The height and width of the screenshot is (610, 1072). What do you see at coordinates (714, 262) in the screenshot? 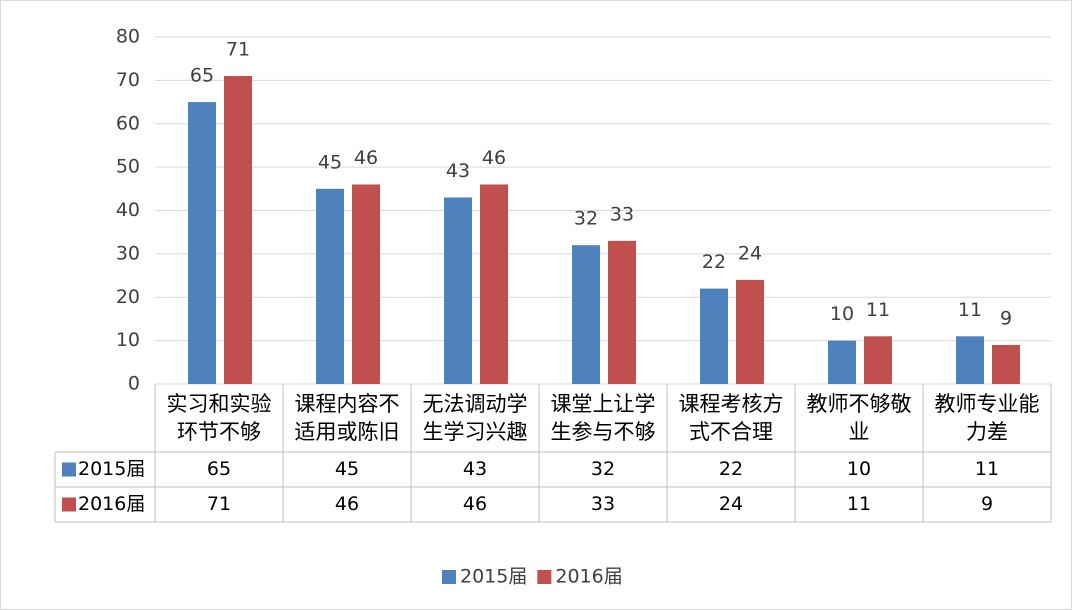
I see `data-label: 22` at bounding box center [714, 262].